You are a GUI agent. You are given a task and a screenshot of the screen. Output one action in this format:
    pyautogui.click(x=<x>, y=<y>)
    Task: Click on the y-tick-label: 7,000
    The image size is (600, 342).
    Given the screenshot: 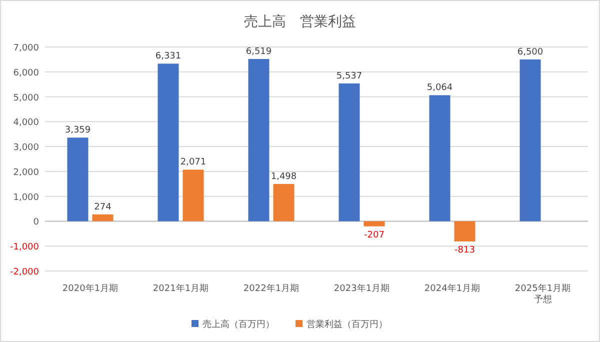 What is the action you would take?
    pyautogui.click(x=26, y=49)
    